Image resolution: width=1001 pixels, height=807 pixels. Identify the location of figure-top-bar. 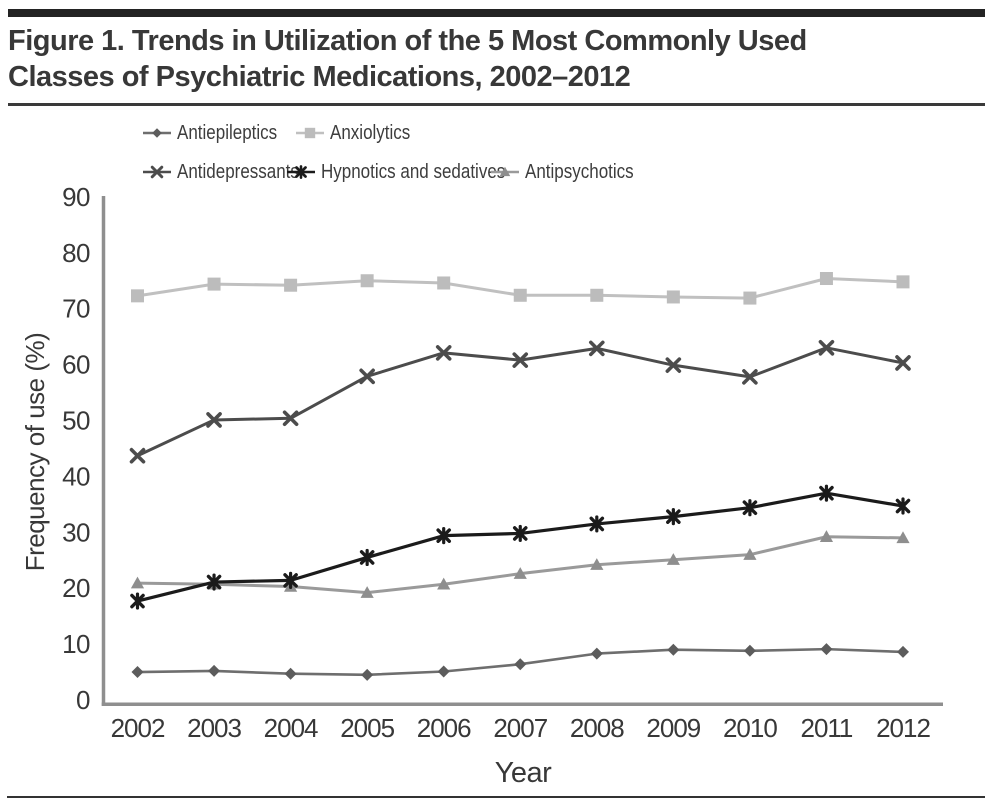
(496, 13).